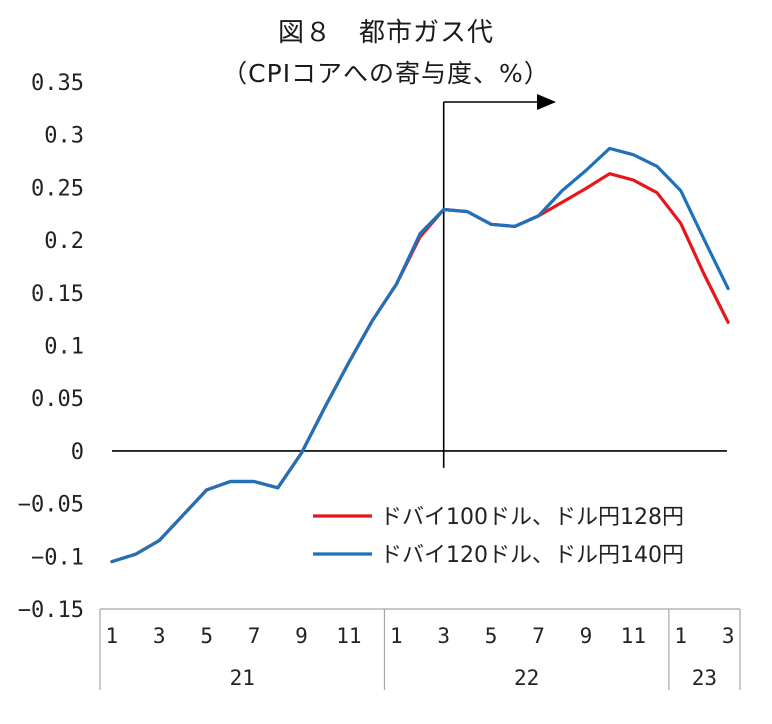  Describe the element at coordinates (57, 83) in the screenshot. I see `y-tick-label: 0.35` at that location.